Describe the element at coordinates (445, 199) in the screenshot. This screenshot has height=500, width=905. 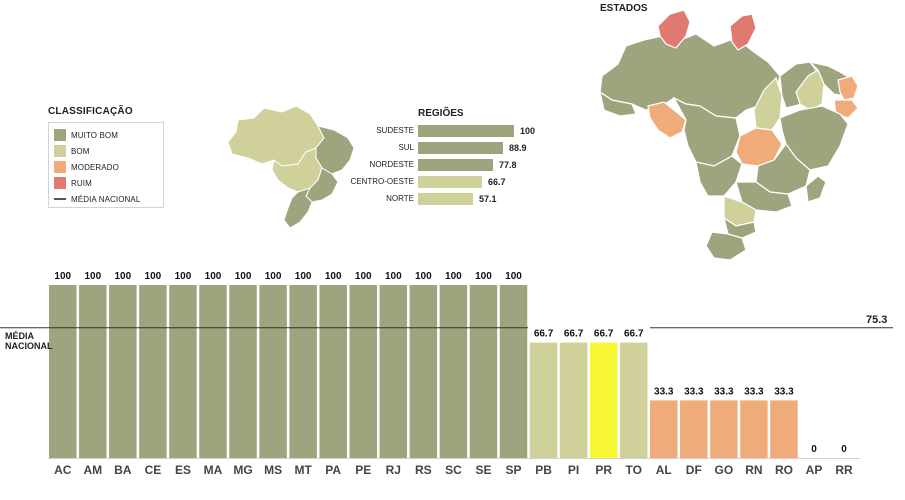
I see `region-bar-norte` at that location.